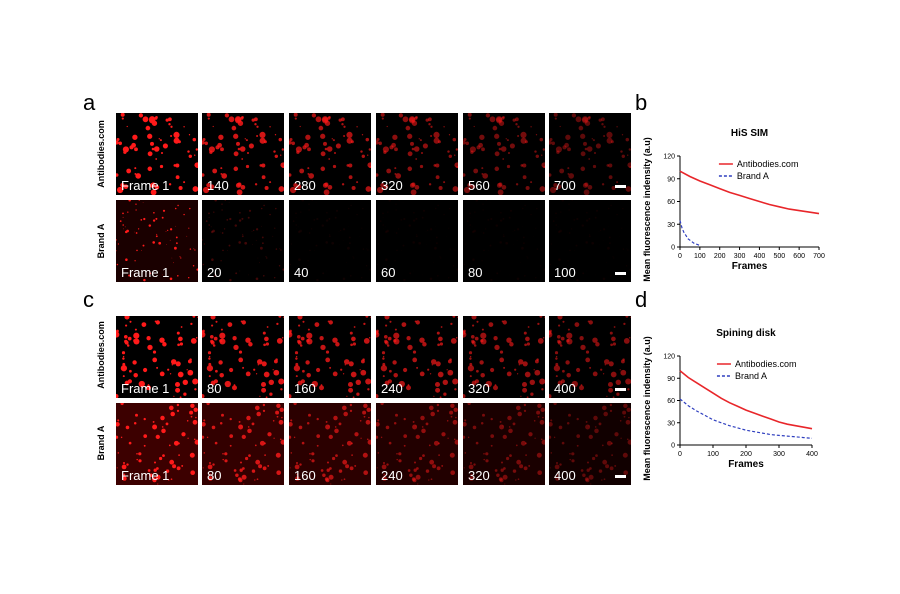 This screenshot has width=900, height=594. What do you see at coordinates (145, 475) in the screenshot?
I see `frame-label: Frame 1` at bounding box center [145, 475].